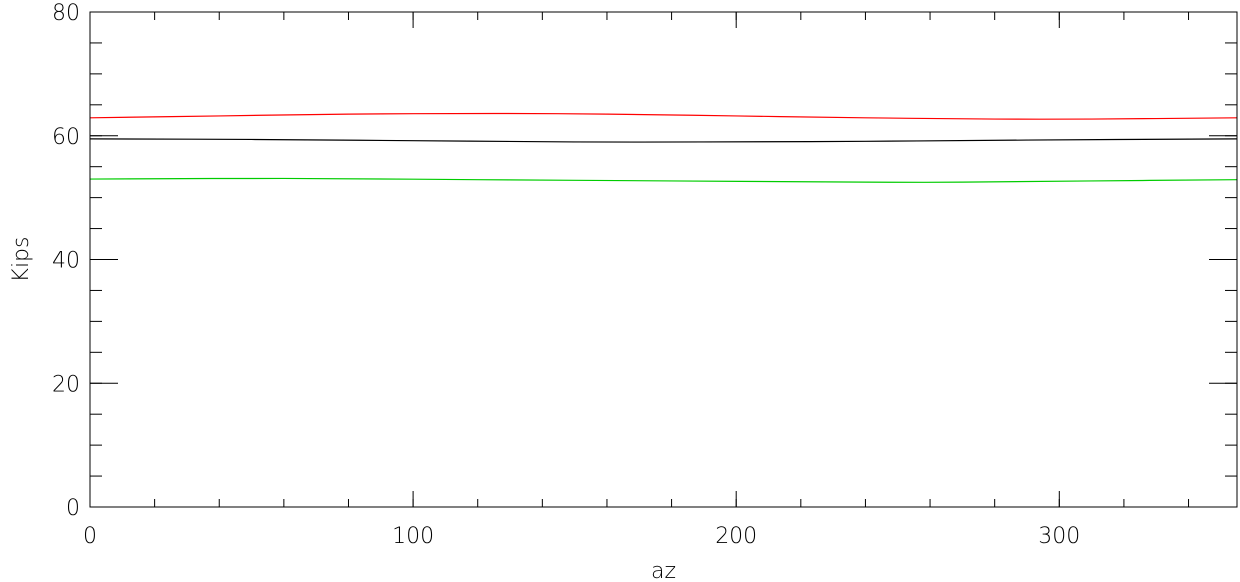  Describe the element at coordinates (663, 147) in the screenshot. I see `series-lines` at that location.